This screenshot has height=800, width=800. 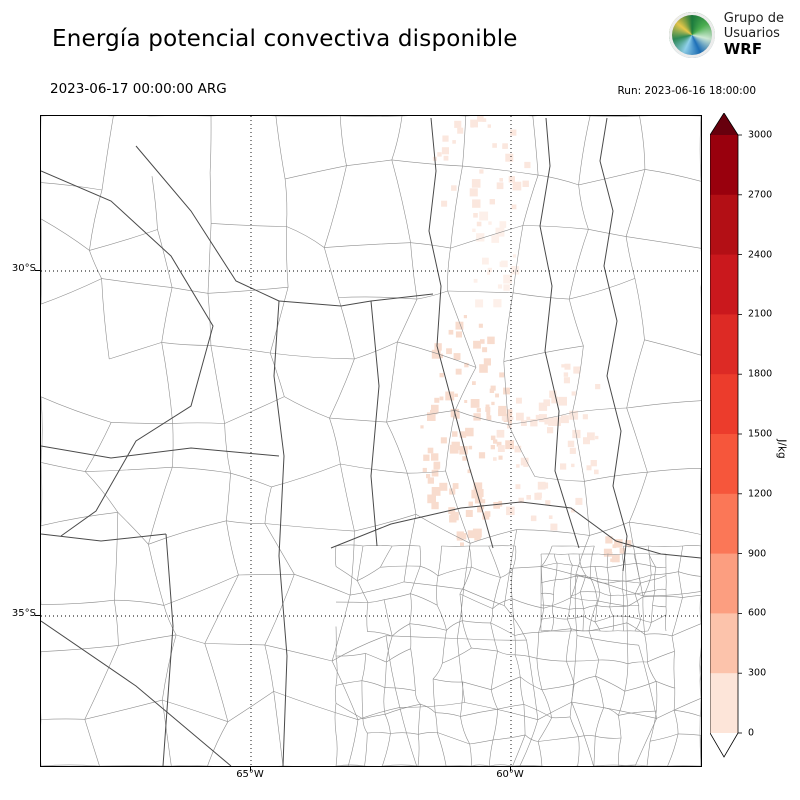 What do you see at coordinates (757, 554) in the screenshot?
I see `colorbar-tick-900: 900` at bounding box center [757, 554].